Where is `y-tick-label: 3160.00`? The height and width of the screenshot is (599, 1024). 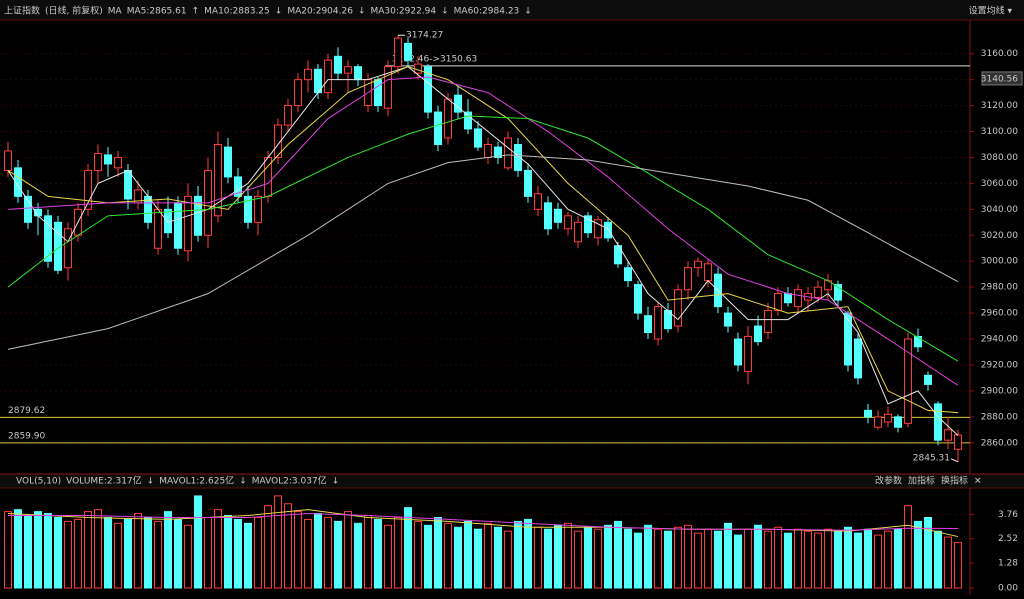
y-tick-label: 3160.00 is located at coordinates (999, 54).